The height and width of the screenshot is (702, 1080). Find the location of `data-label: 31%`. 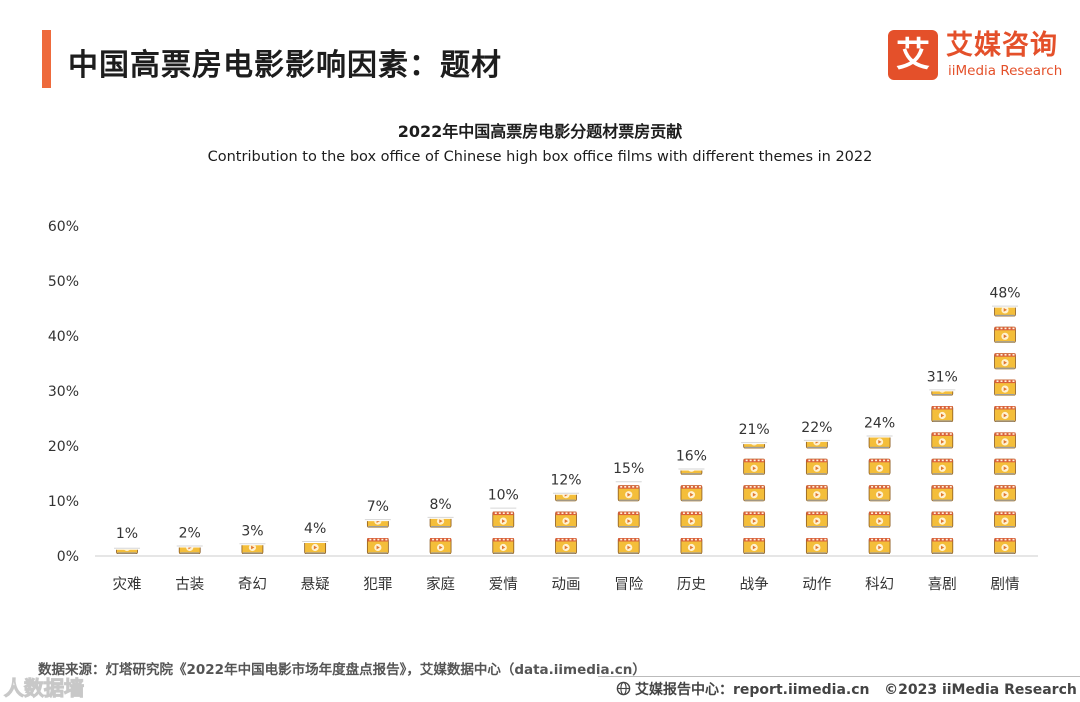

data-label: 31% is located at coordinates (942, 377).